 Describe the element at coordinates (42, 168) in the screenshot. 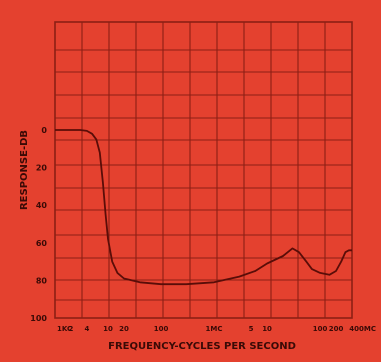

I see `y-tick-label: 20` at that location.